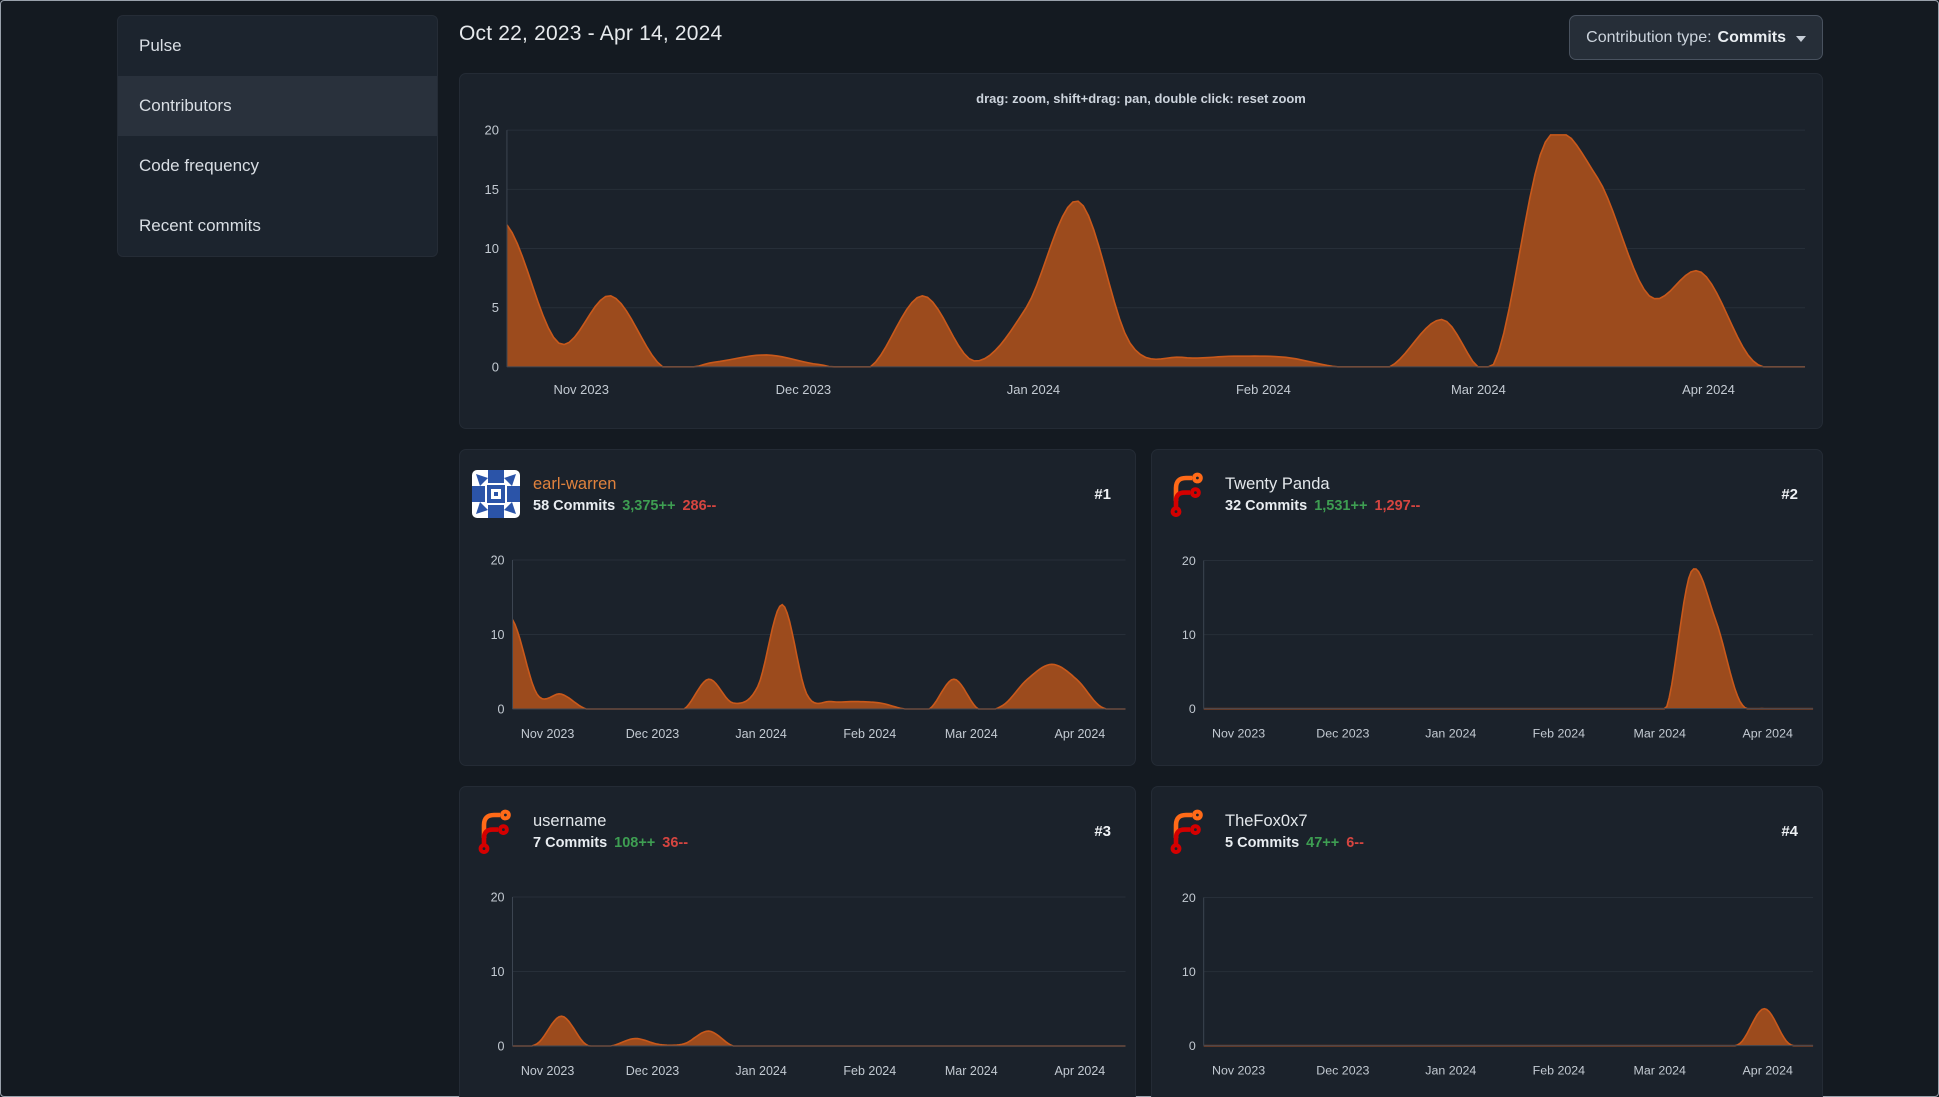 Image resolution: width=1939 pixels, height=1097 pixels. I want to click on additions-count: 1,531++, so click(1341, 506).